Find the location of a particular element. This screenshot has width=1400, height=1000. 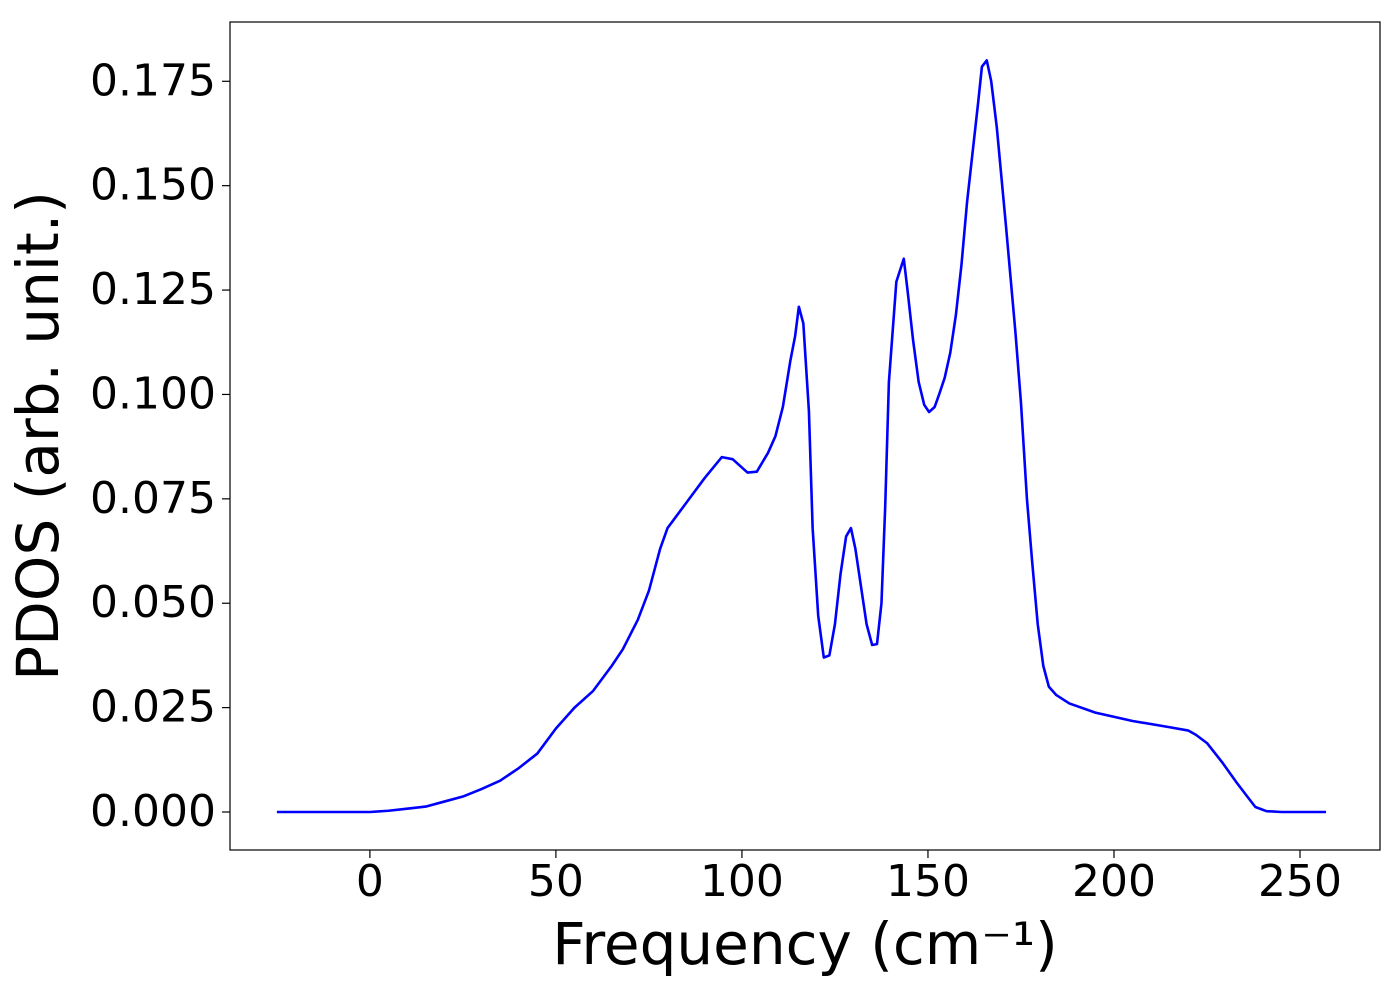

y-tick-label: 0.025 is located at coordinates (153, 707).